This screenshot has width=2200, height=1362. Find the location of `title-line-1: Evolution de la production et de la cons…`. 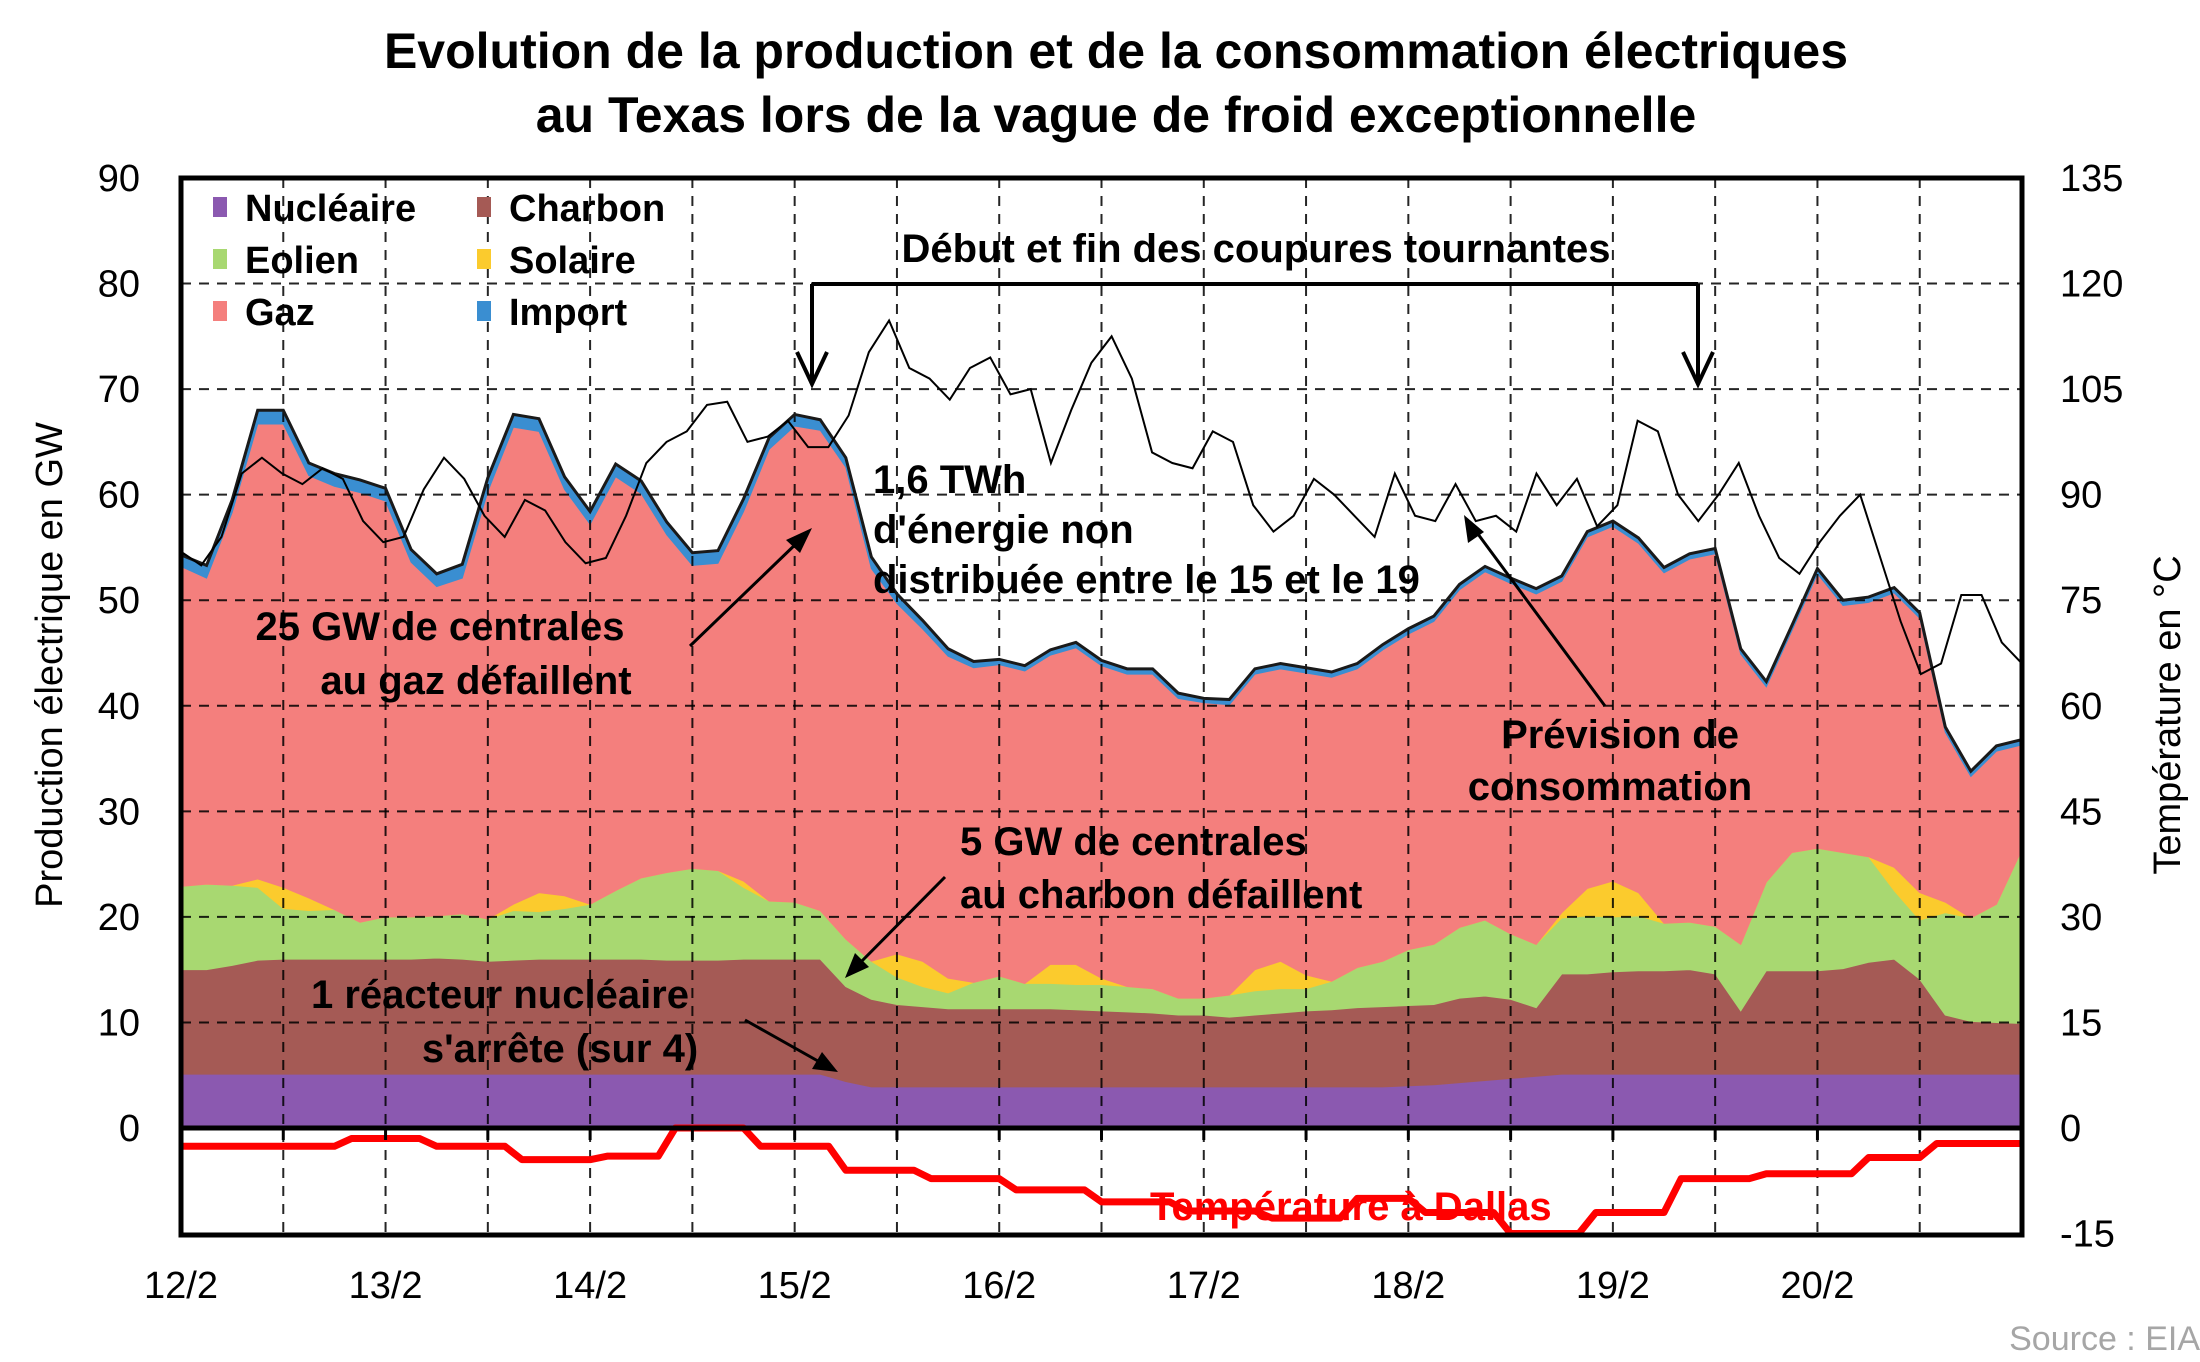

title-line-1: Evolution de la production et de la cons… is located at coordinates (1116, 51).